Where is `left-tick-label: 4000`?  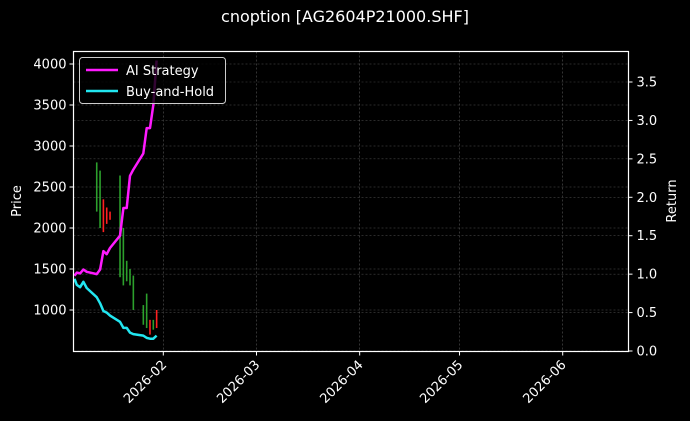 left-tick-label: 4000 is located at coordinates (49, 65).